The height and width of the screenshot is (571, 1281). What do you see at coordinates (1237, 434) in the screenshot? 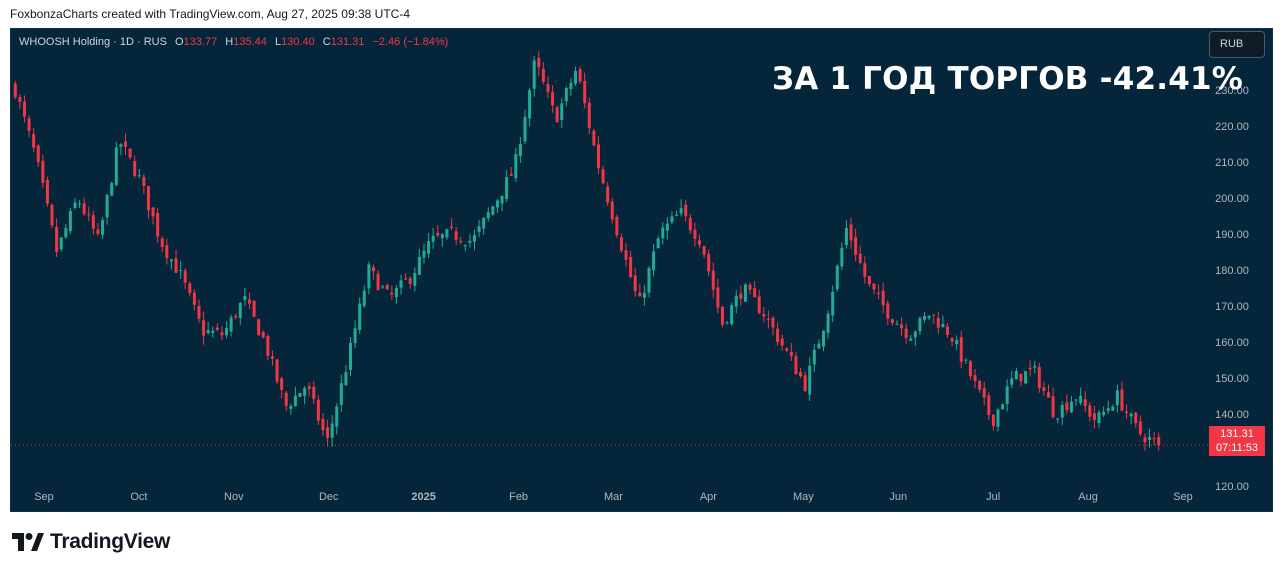
I see `last-price-value: 131.31` at bounding box center [1237, 434].